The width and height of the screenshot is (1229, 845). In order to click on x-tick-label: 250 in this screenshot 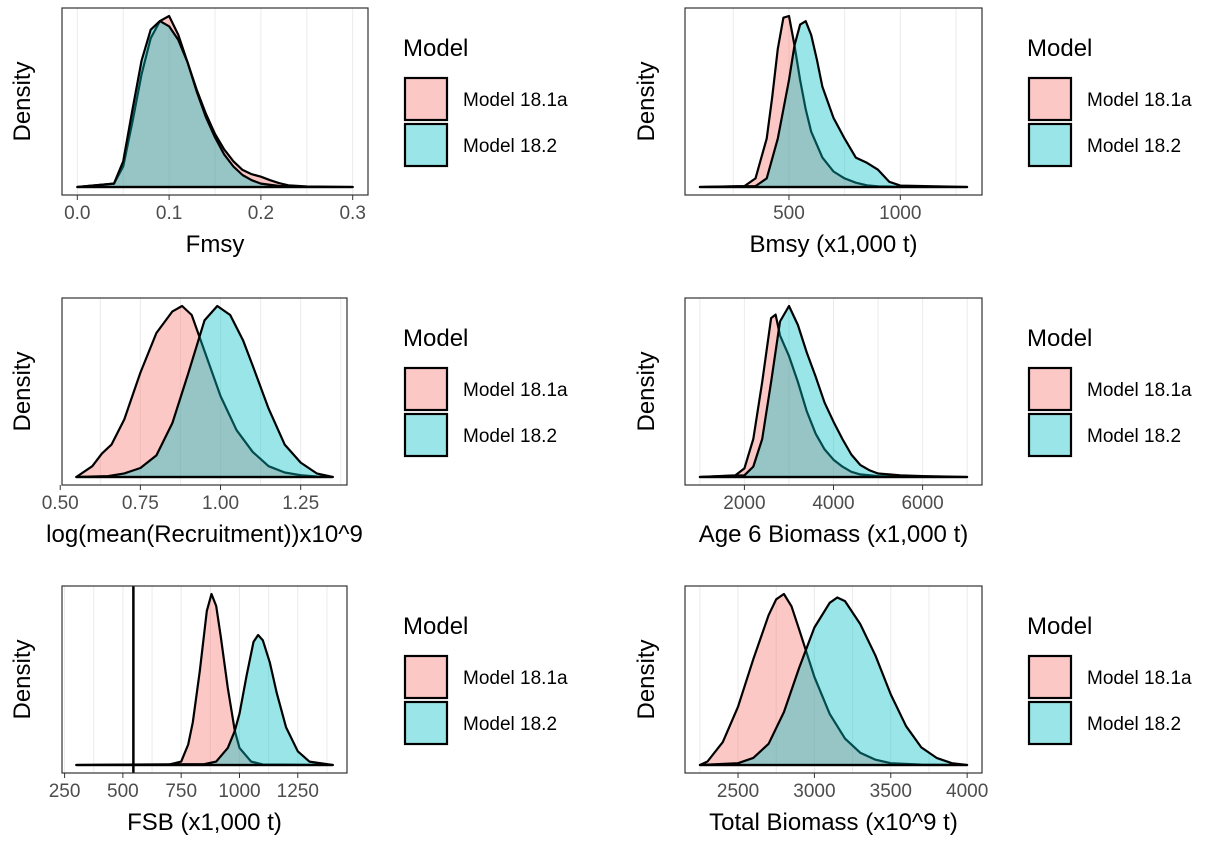, I will do `click(65, 791)`.